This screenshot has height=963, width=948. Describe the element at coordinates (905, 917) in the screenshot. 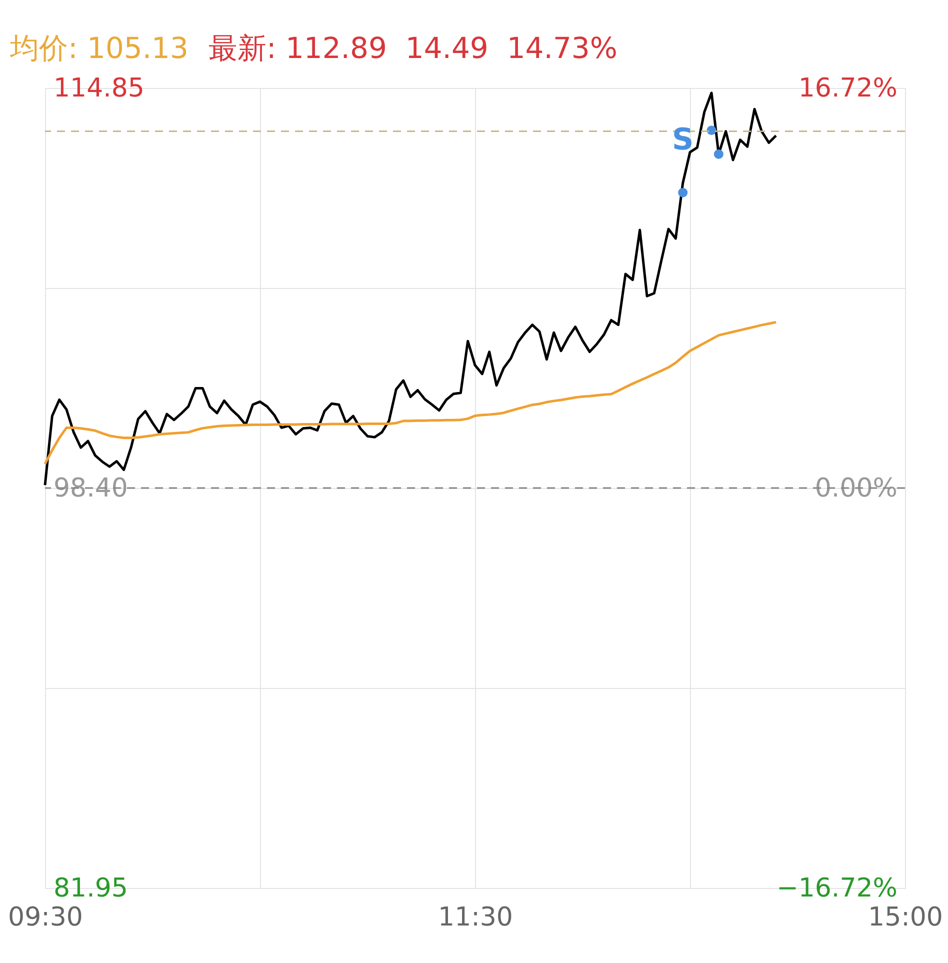

I see `x-tick-label: 15:00` at that location.